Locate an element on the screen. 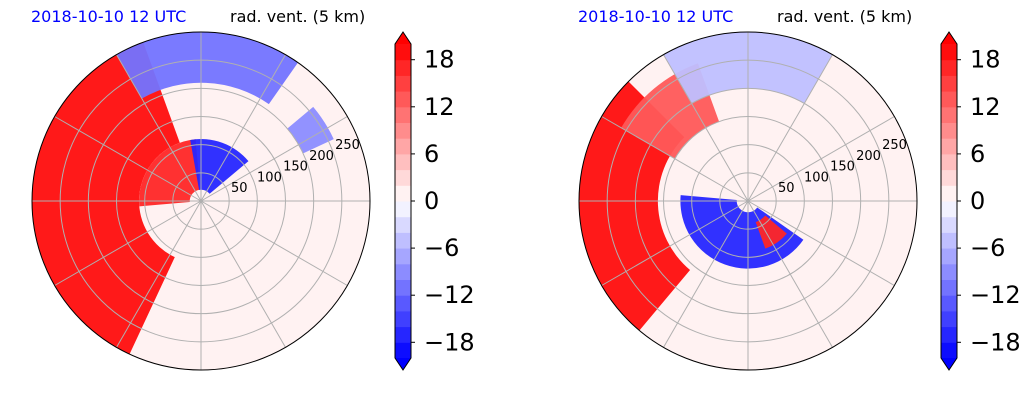  colorbar-tick-label: −6 is located at coordinates (441, 248).